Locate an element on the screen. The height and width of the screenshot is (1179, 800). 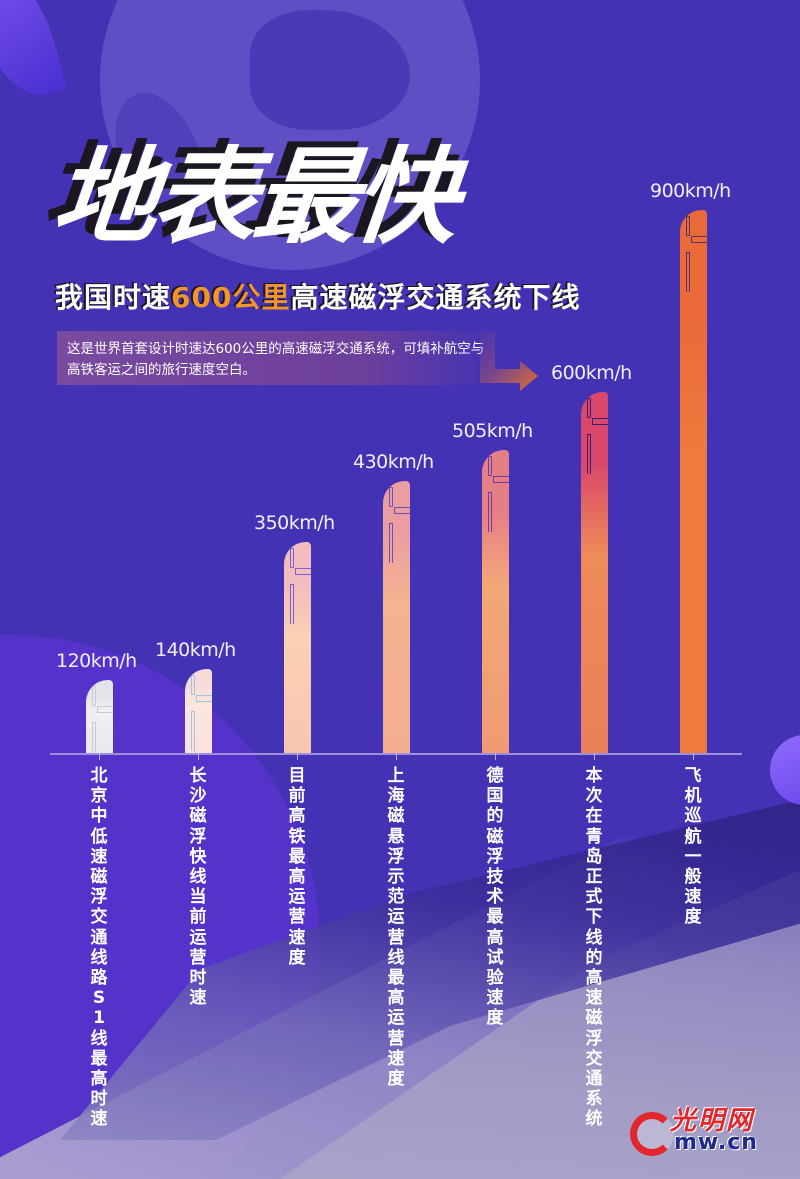
bar-value-label: 600km/h is located at coordinates (591, 373).